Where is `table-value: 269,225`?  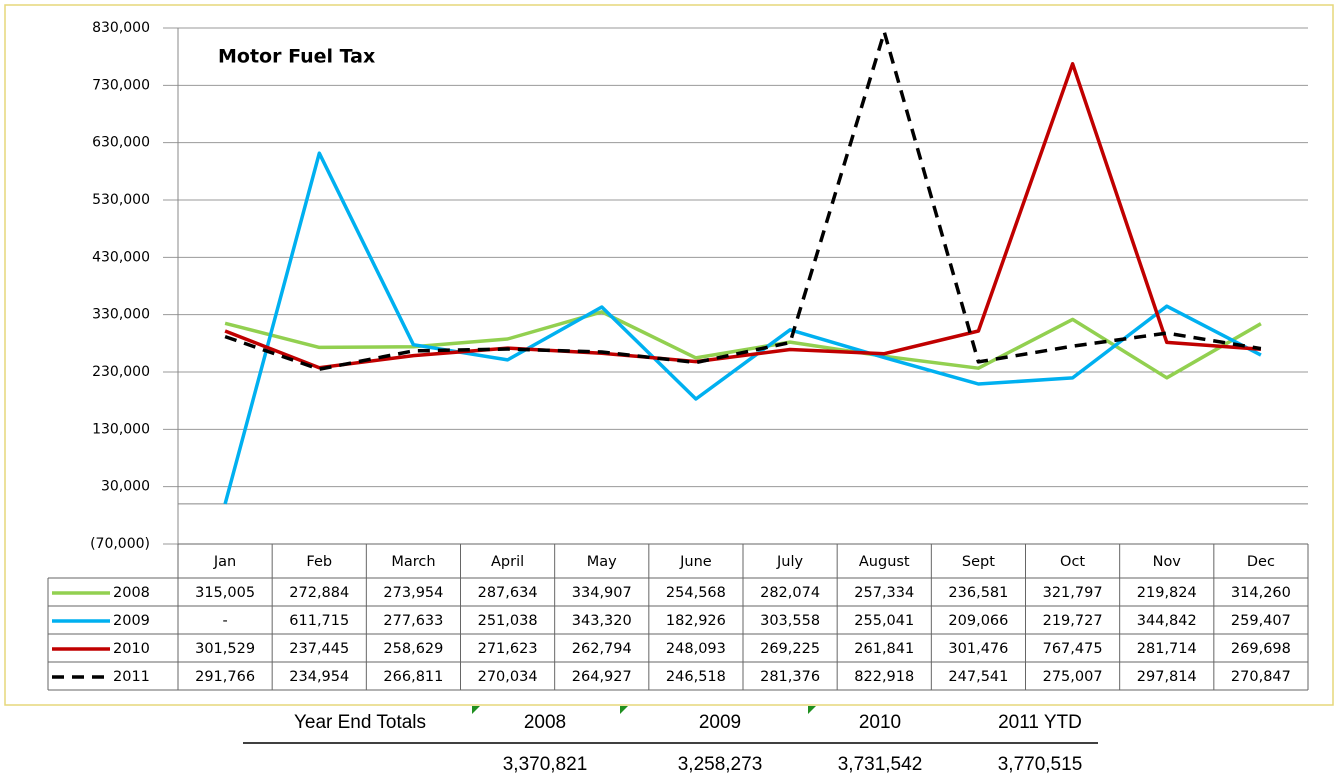 table-value: 269,225 is located at coordinates (790, 649).